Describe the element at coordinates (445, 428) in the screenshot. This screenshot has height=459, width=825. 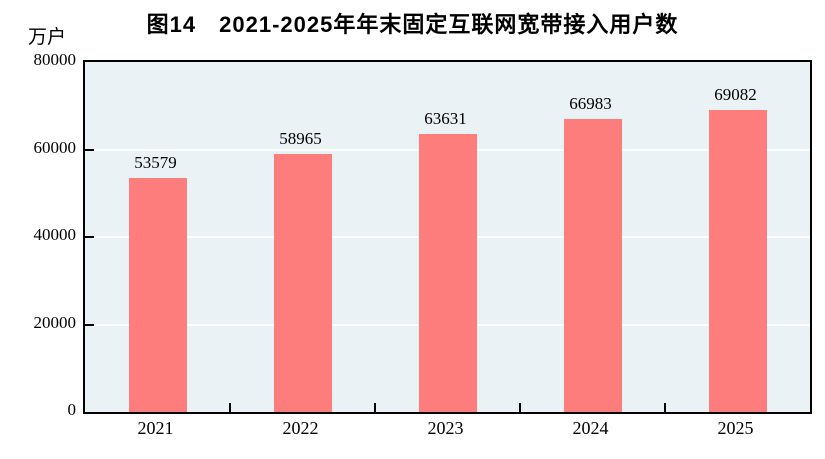
I see `x-axis-tick-label: 2023` at that location.